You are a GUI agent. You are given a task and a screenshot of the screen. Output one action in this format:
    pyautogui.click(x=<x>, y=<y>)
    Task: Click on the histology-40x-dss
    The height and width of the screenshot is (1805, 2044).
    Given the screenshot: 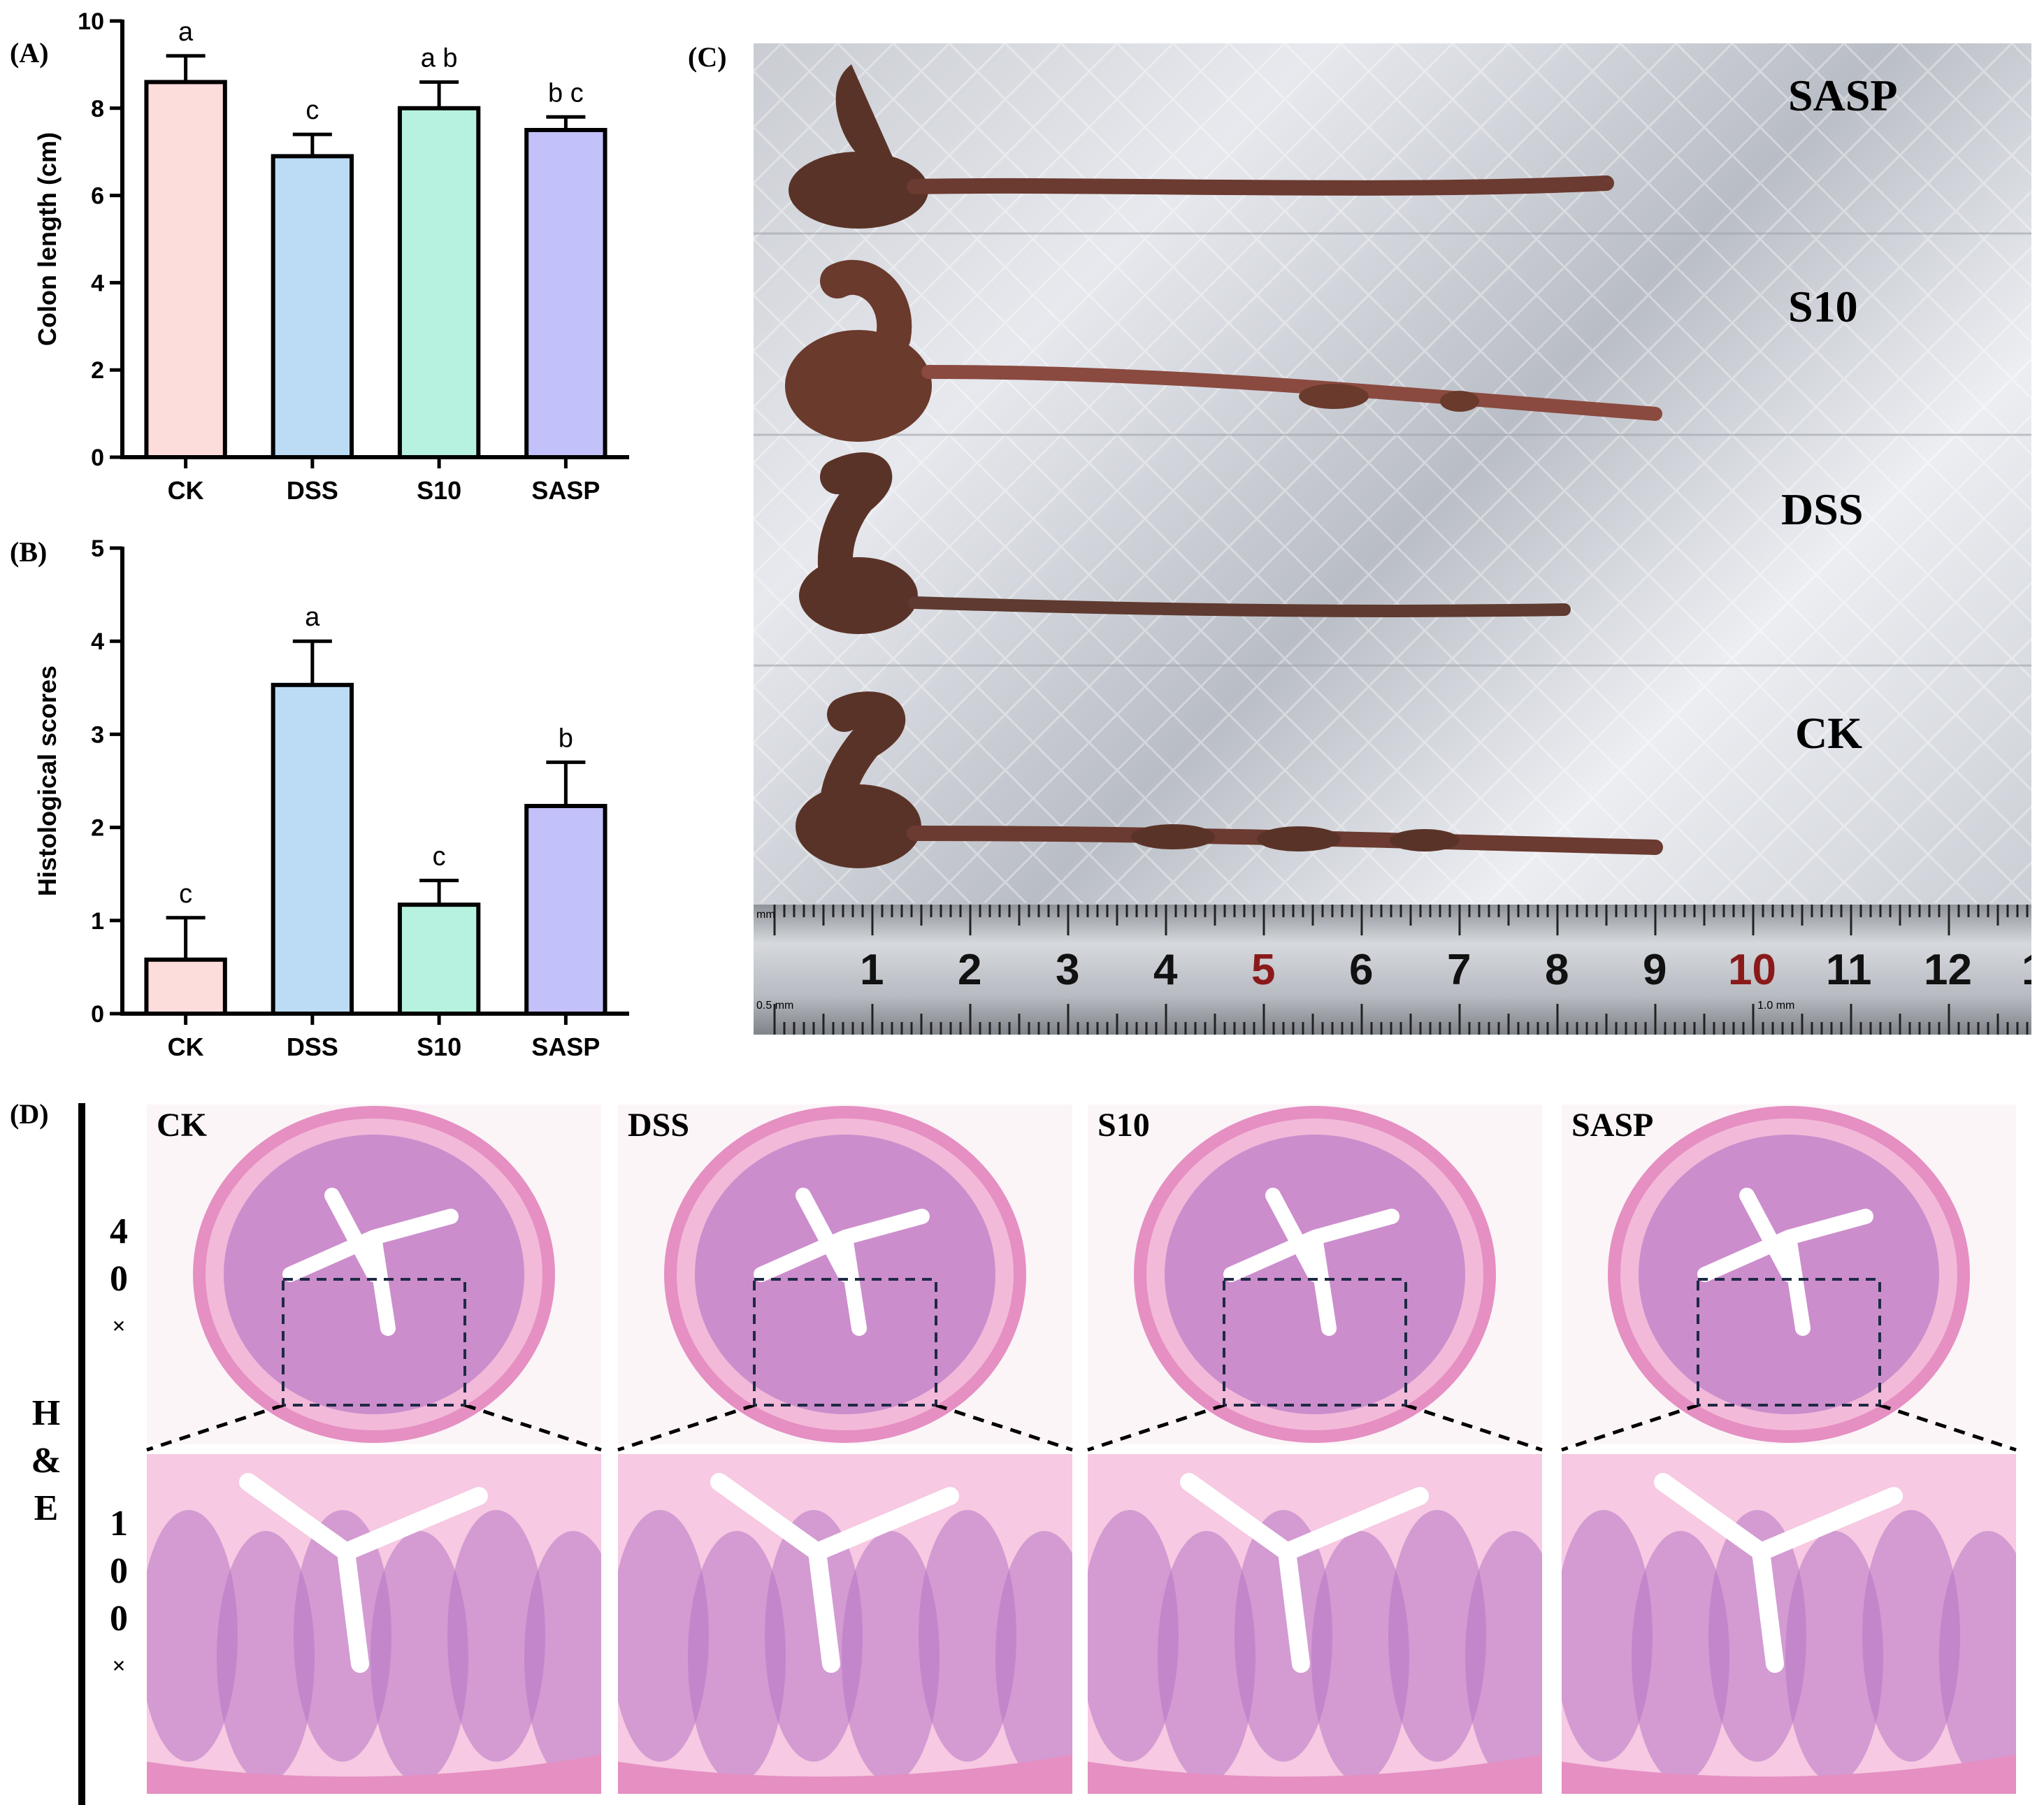 What is the action you would take?
    pyautogui.click(x=845, y=1274)
    